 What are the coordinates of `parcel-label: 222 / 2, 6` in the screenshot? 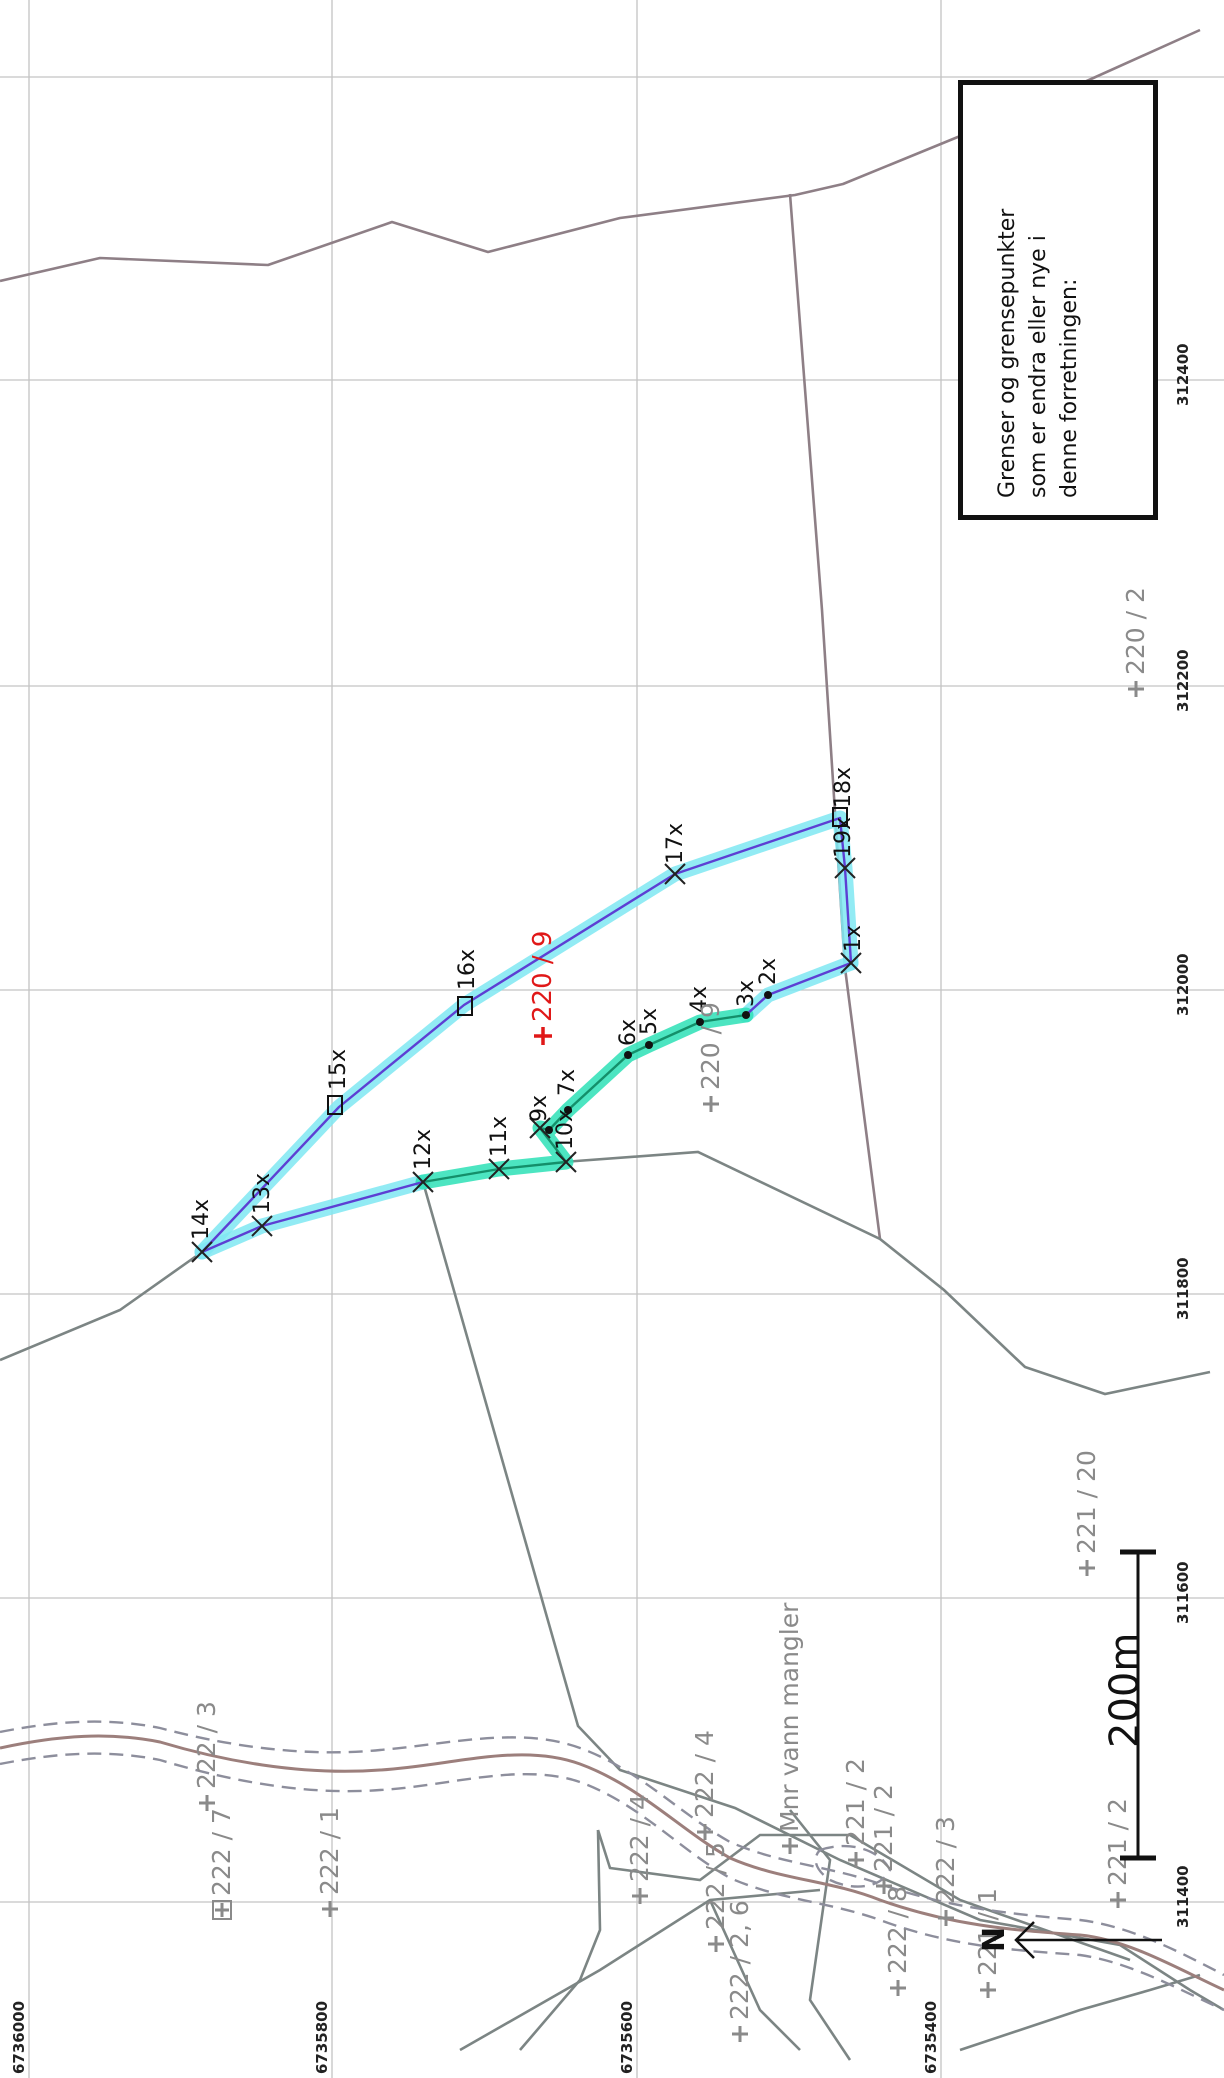 It's located at (739, 1960).